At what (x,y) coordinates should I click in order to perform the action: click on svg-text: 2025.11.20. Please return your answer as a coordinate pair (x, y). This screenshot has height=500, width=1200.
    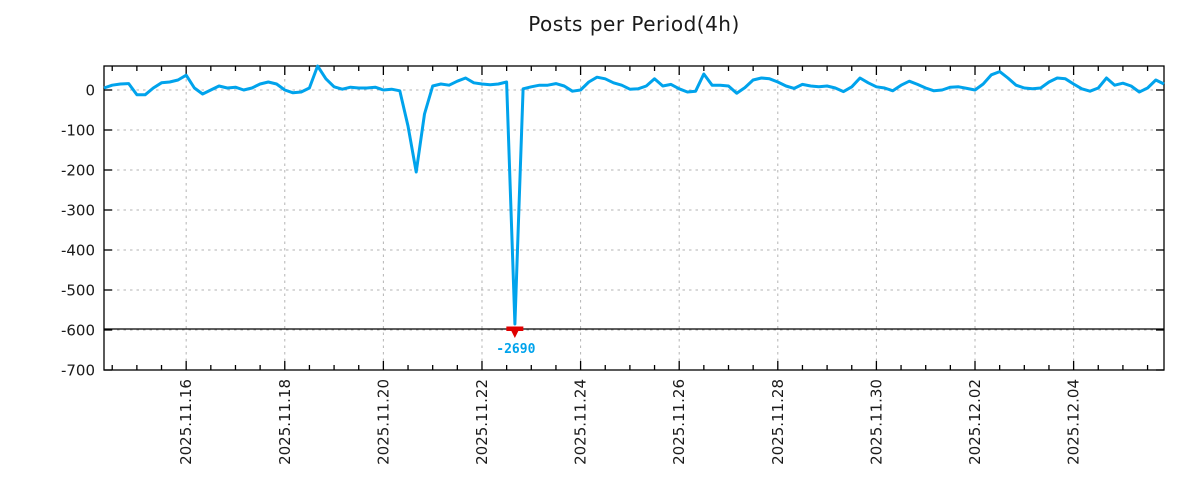
    Looking at the image, I should click on (383, 422).